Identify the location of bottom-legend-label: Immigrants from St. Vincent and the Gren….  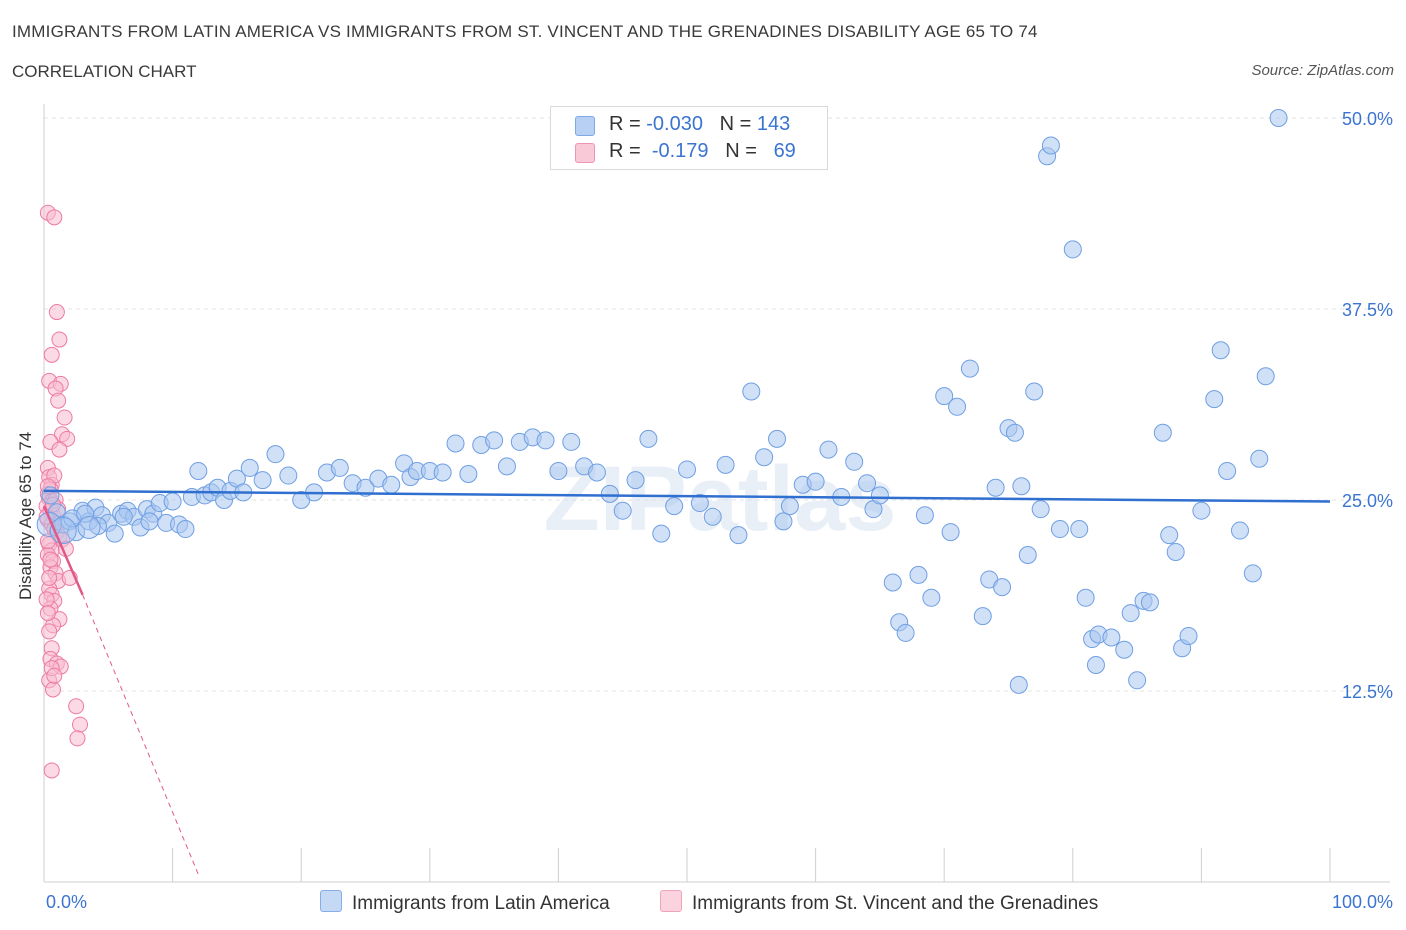
(895, 903).